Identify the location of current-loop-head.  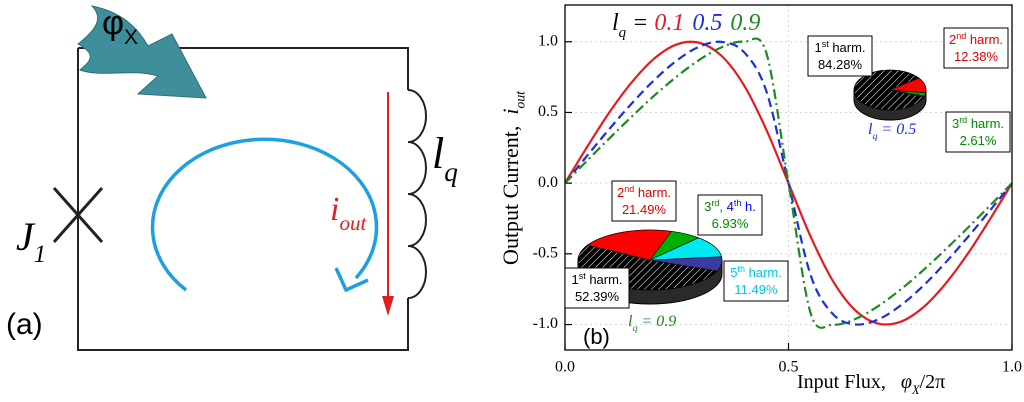
(351, 280).